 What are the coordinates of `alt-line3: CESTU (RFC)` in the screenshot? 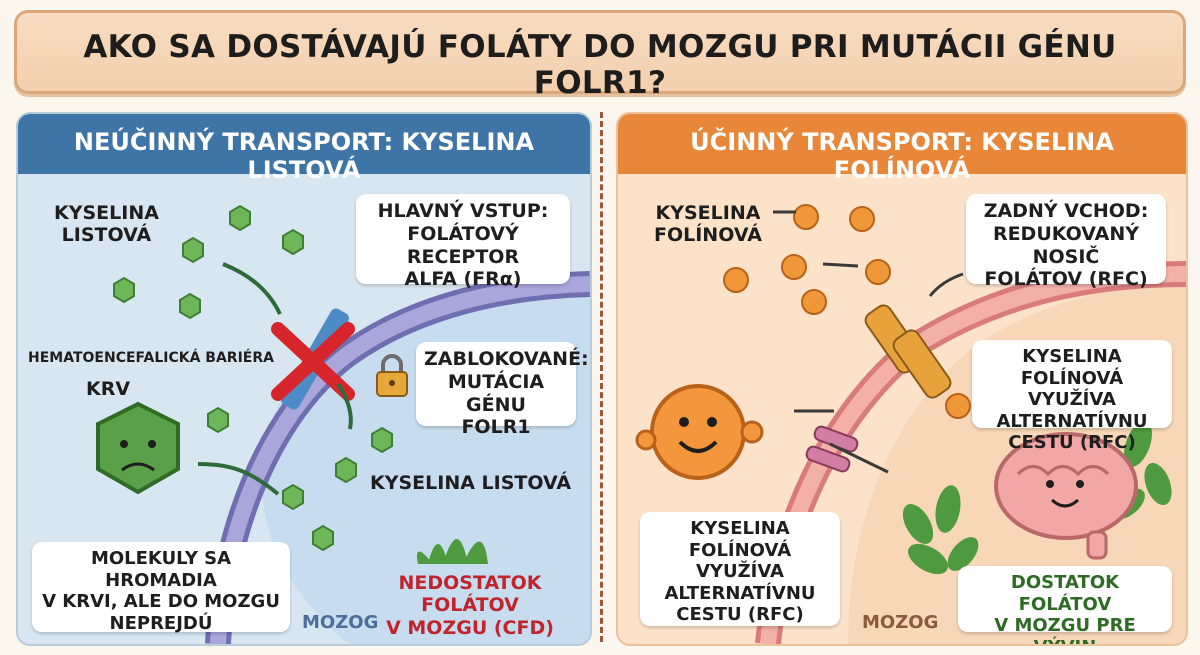 It's located at (1072, 443).